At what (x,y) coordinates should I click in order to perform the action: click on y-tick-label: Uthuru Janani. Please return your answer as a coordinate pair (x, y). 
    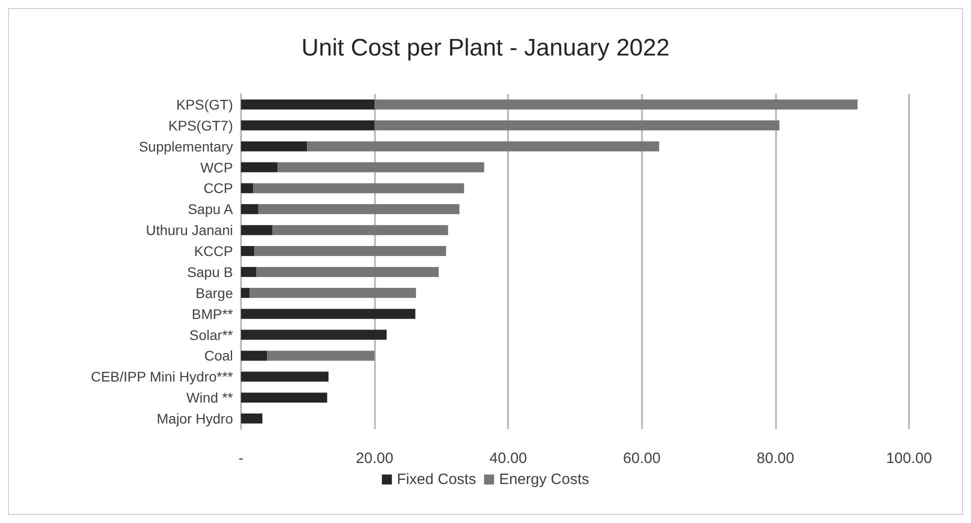
    Looking at the image, I should click on (189, 230).